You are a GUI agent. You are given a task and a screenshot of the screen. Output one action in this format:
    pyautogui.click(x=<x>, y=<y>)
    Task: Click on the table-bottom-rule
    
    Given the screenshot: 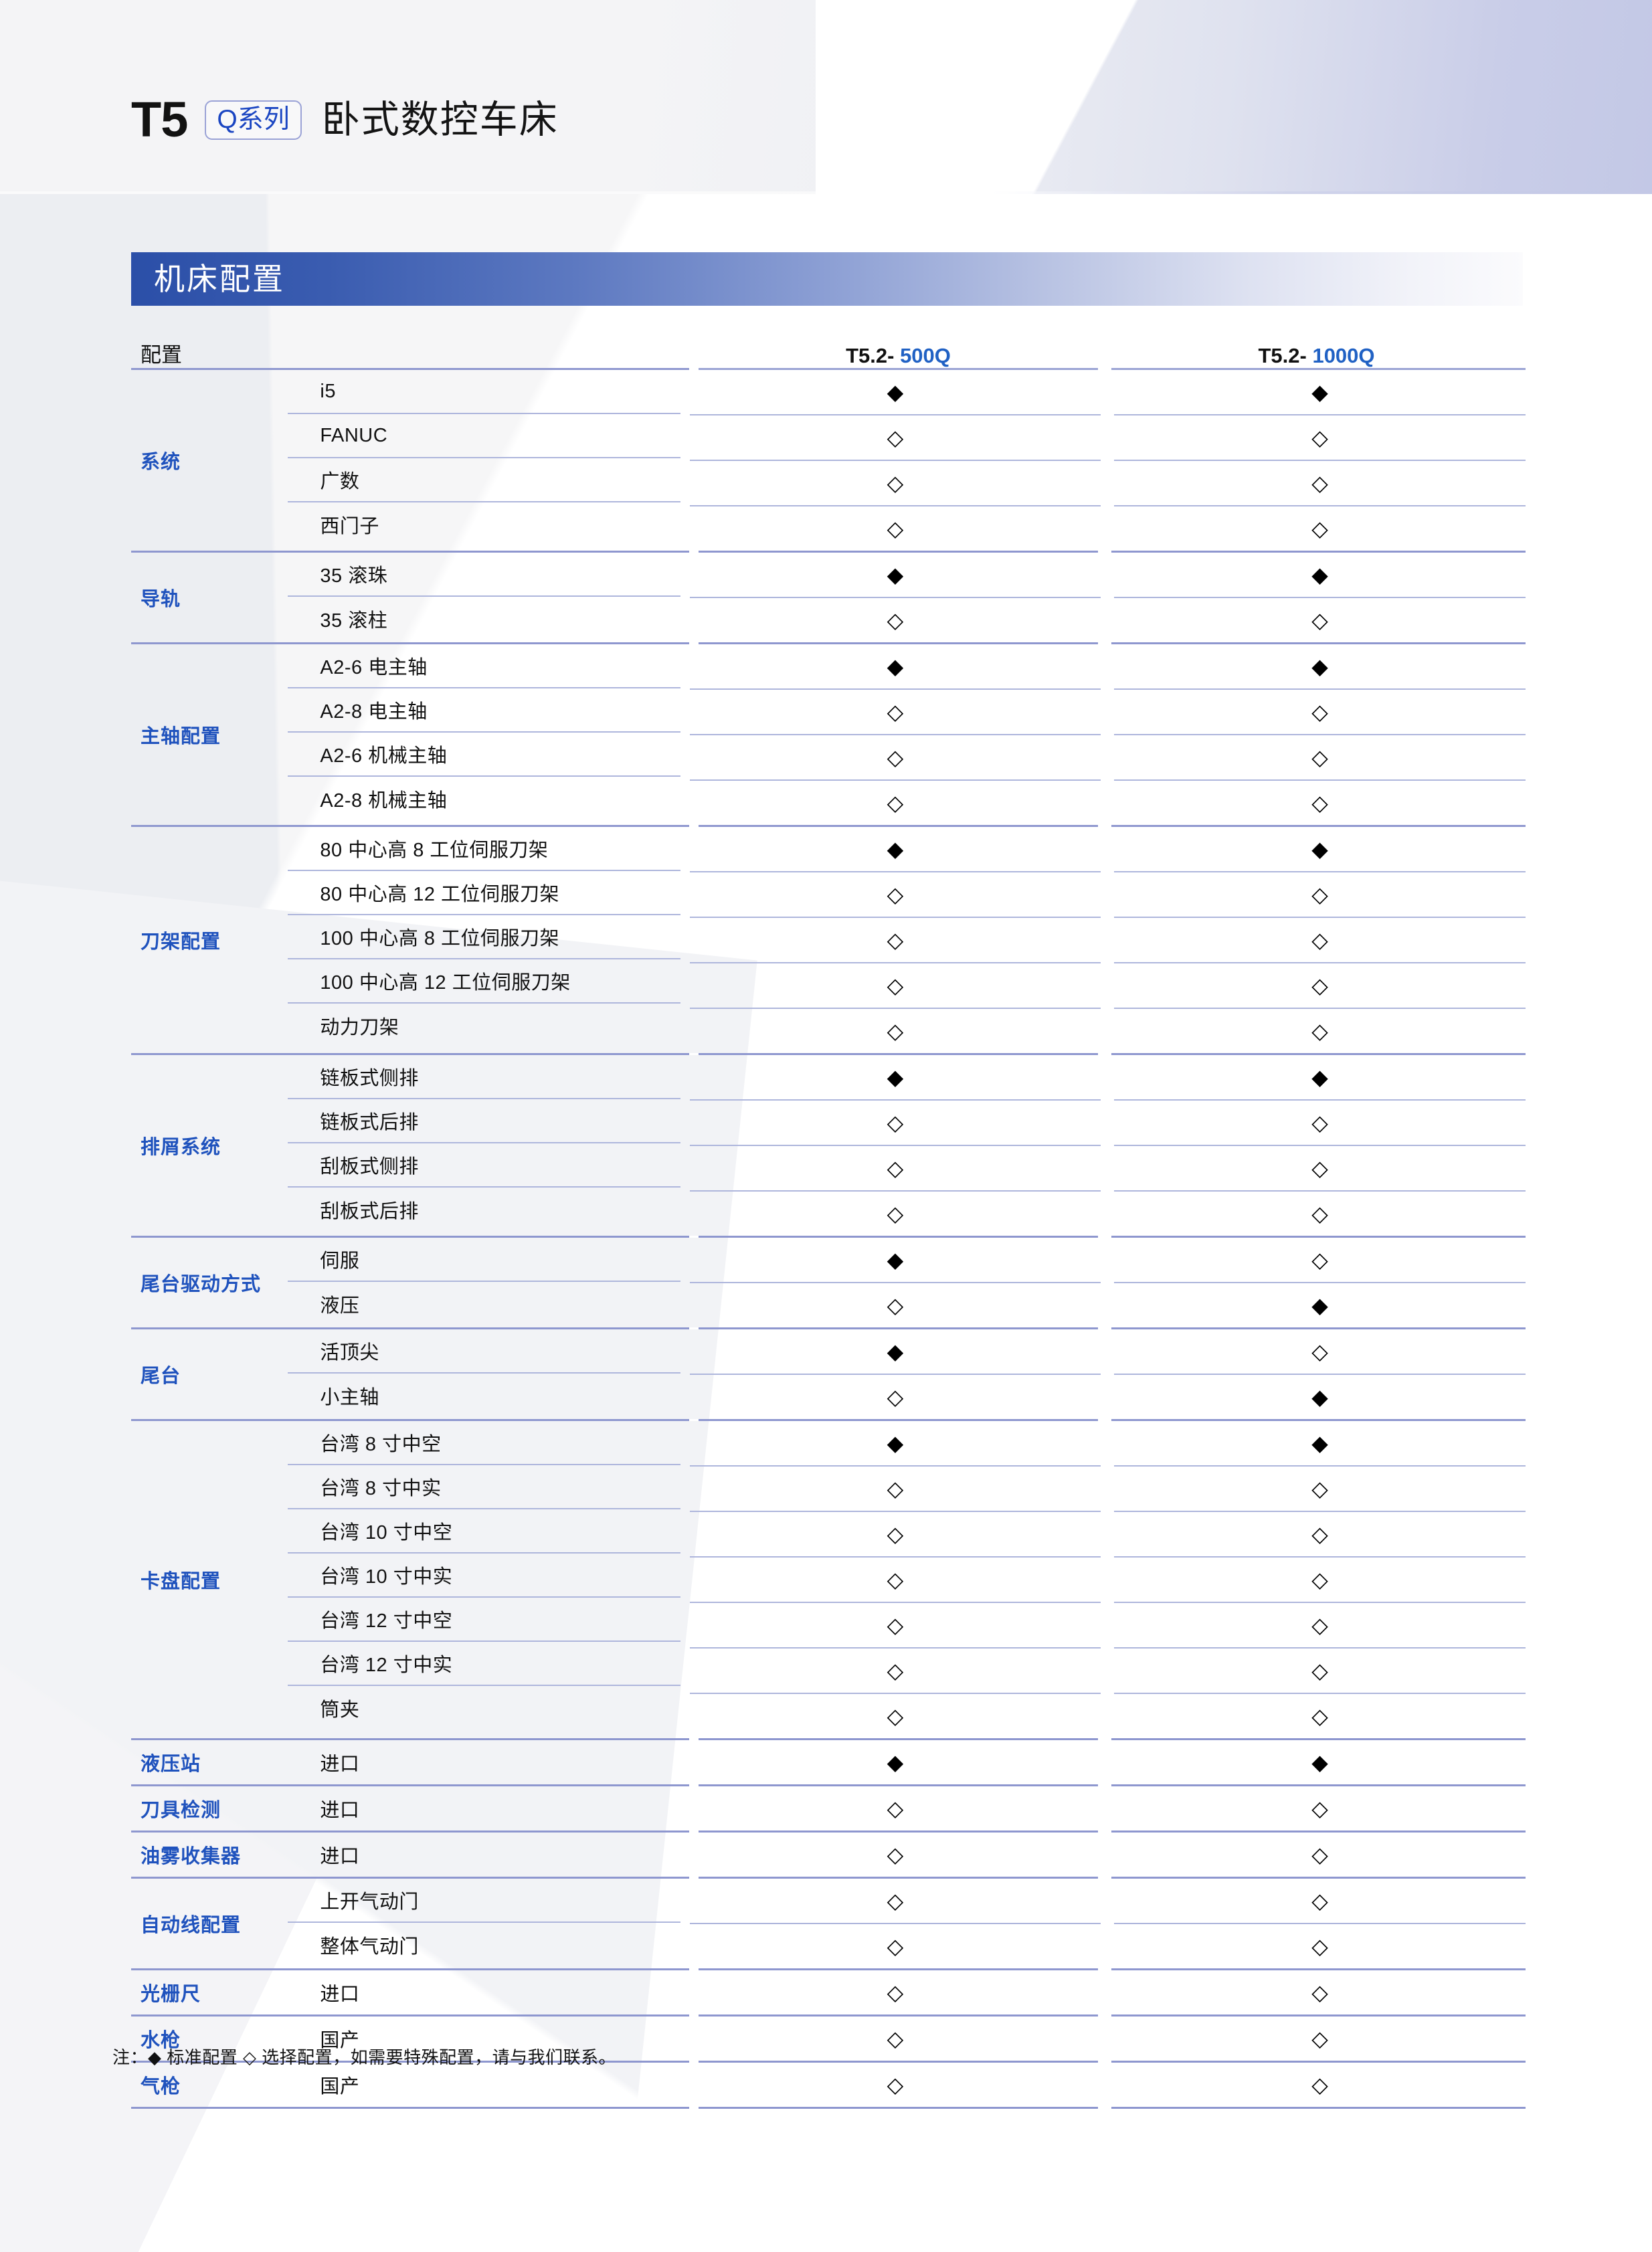 What is the action you would take?
    pyautogui.click(x=829, y=2108)
    